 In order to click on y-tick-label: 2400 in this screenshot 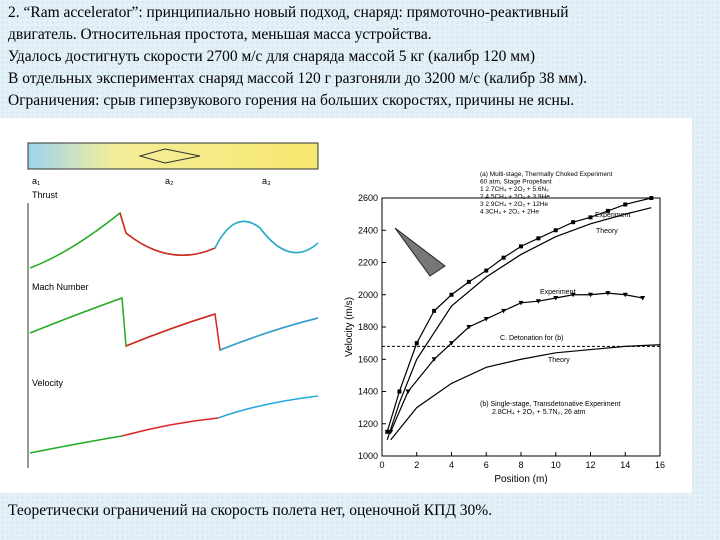, I will do `click(368, 230)`.